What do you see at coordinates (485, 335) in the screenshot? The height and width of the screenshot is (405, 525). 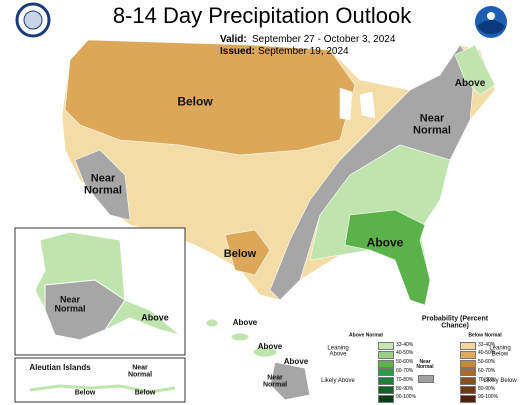 I see `legend-header: Below Normal` at bounding box center [485, 335].